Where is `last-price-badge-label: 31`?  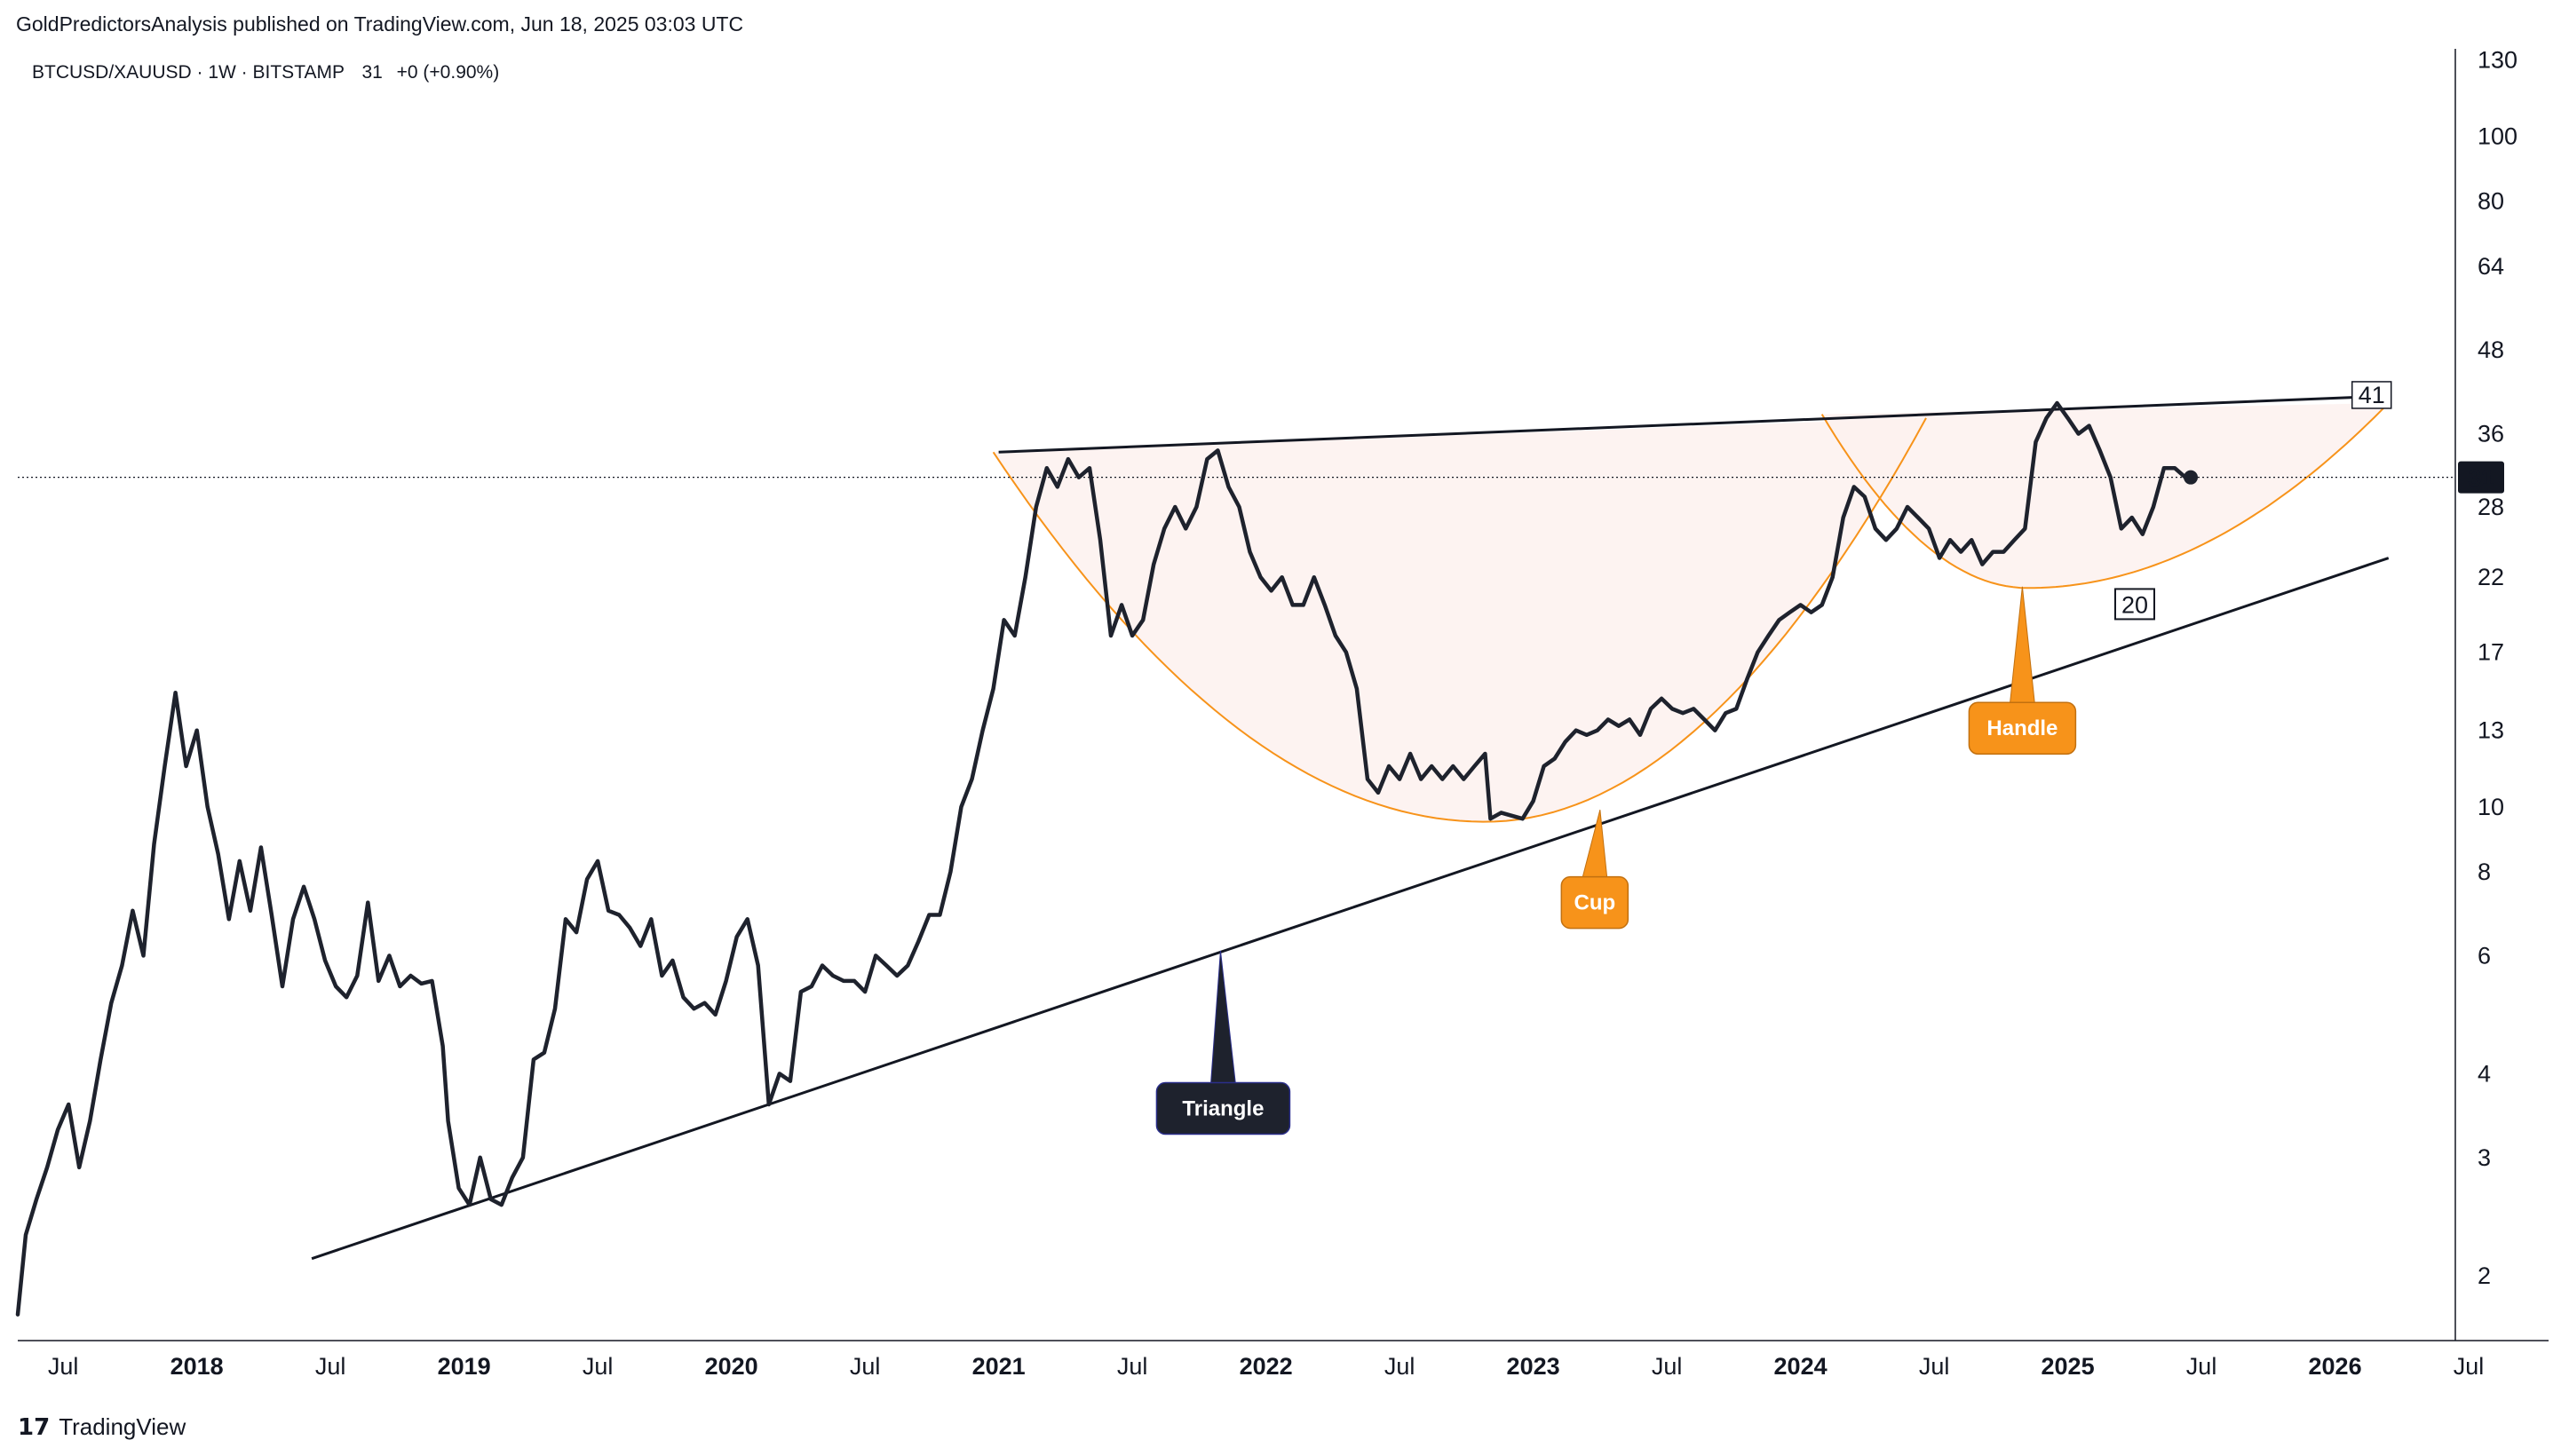
last-price-badge-label: 31 is located at coordinates (2481, 478).